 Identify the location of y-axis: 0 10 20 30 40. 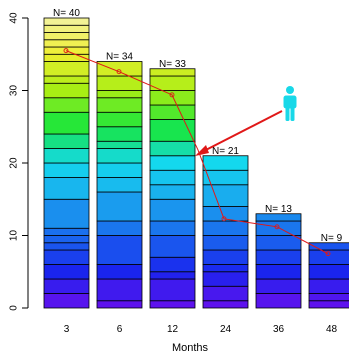
(19, 161).